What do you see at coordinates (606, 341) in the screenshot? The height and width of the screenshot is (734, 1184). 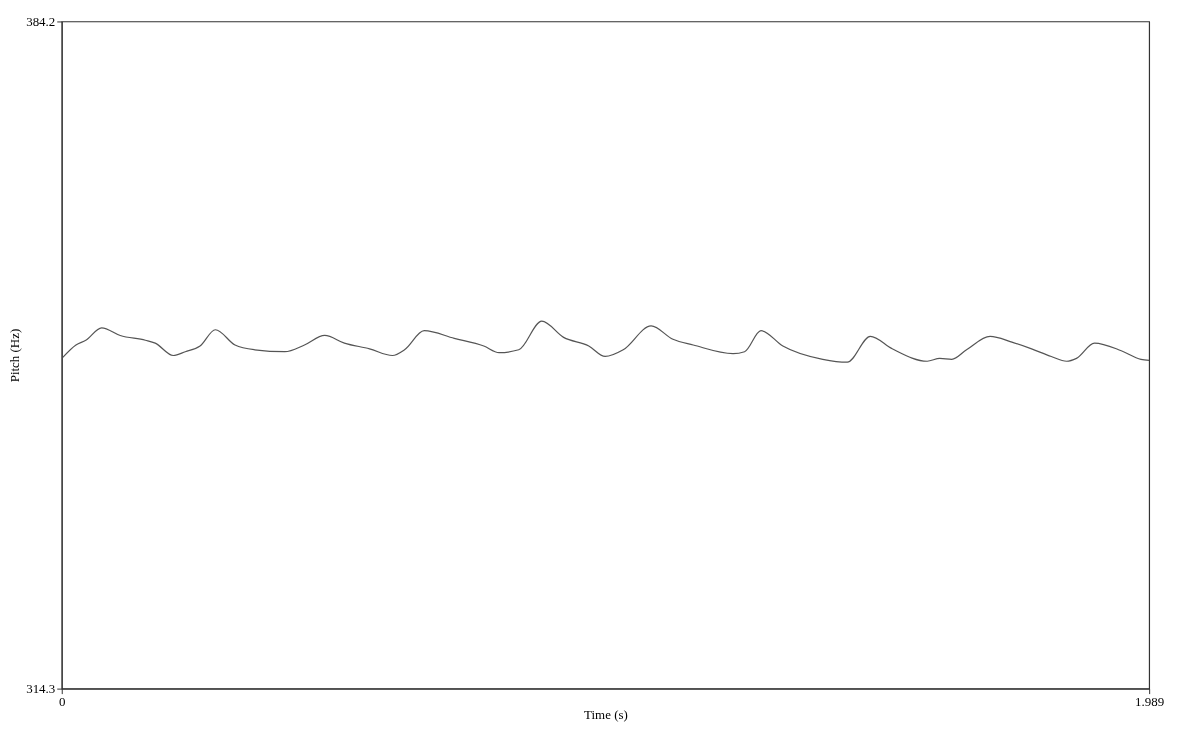 I see `line-series` at bounding box center [606, 341].